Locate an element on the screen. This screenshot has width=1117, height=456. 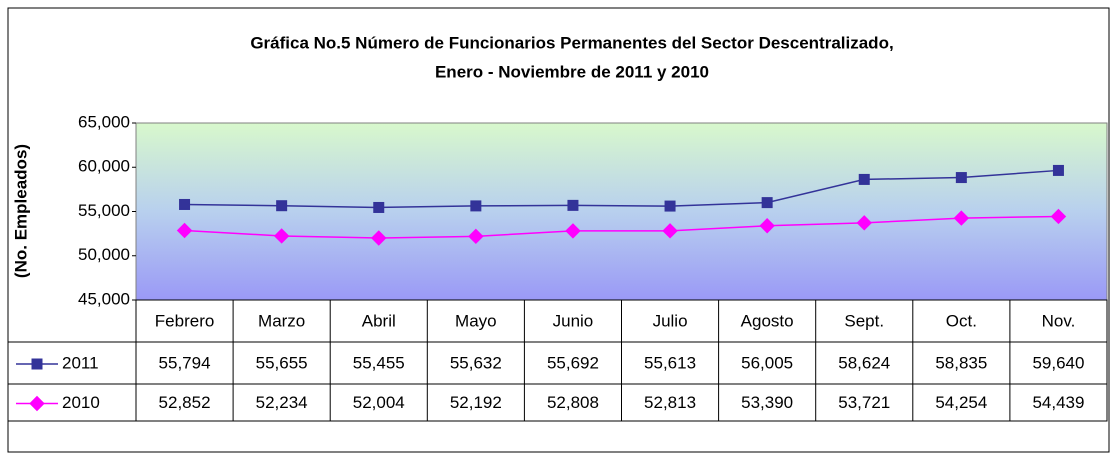
data-label: 59,640 is located at coordinates (1058, 362).